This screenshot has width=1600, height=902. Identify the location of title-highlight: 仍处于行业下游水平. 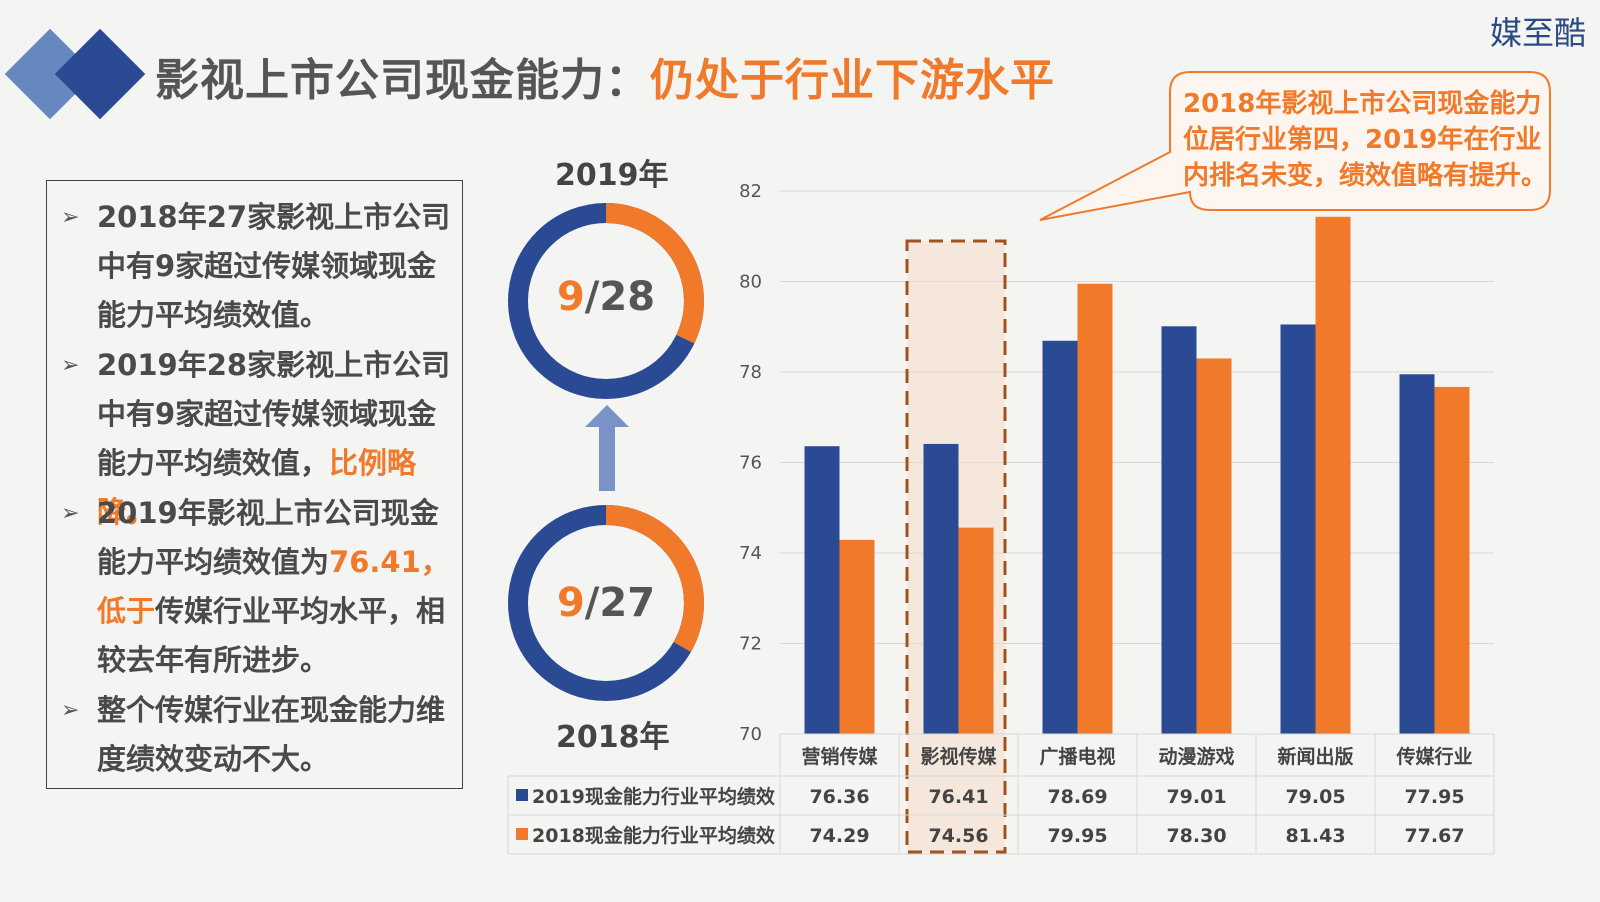
(852, 80).